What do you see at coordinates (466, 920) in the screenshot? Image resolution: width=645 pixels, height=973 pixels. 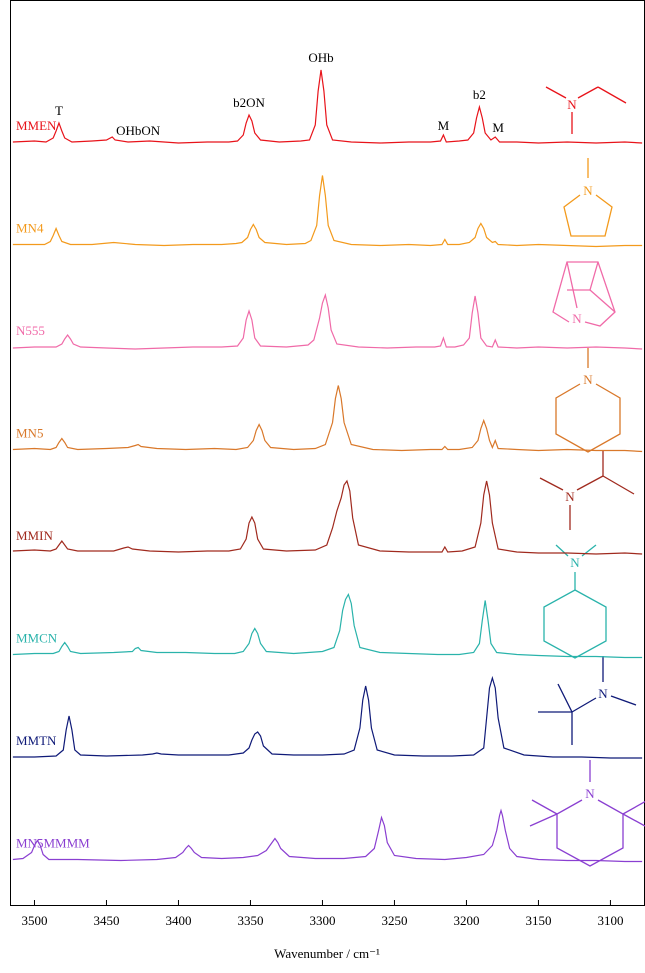 I see `x-tick-label: 3200` at bounding box center [466, 920].